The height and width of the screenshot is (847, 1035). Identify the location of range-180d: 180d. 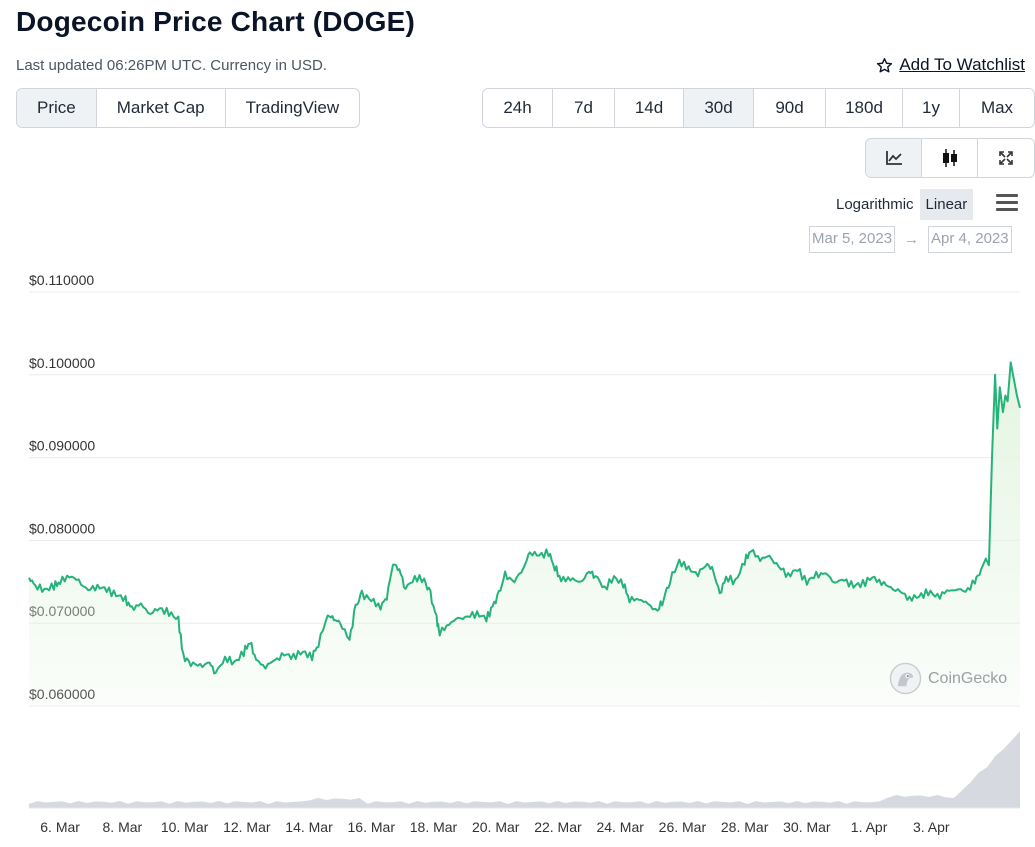
(864, 108).